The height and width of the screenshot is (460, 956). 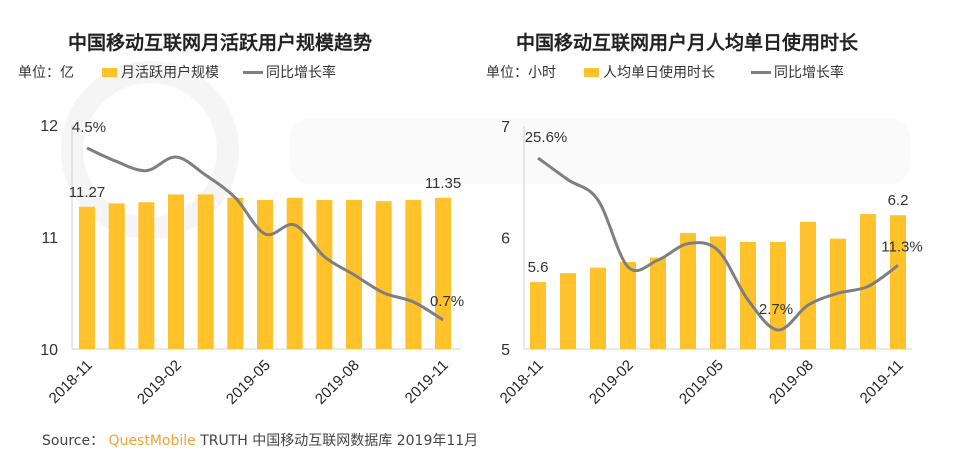 I want to click on source-text: TRUTH 中国移动互联网数据库 2019年11月, so click(x=339, y=441).